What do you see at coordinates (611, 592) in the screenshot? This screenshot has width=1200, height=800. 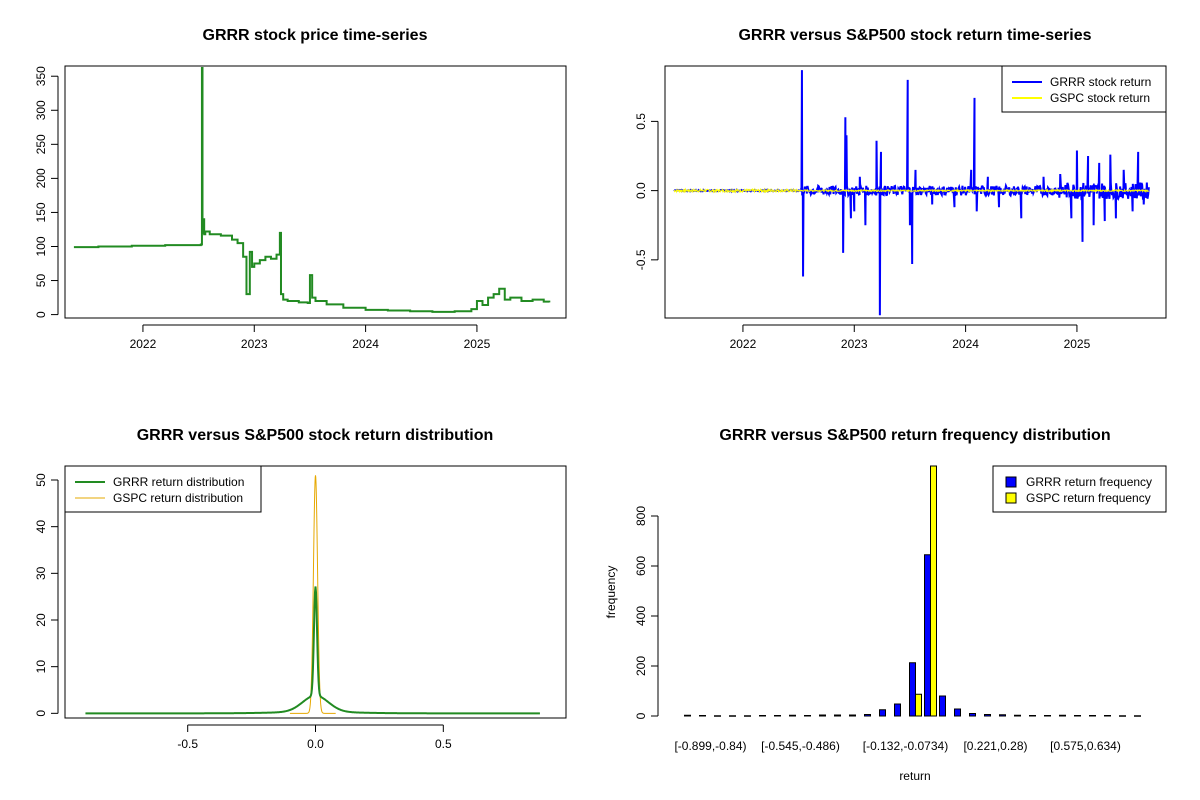 I see `histogram-ylabel: frequency` at bounding box center [611, 592].